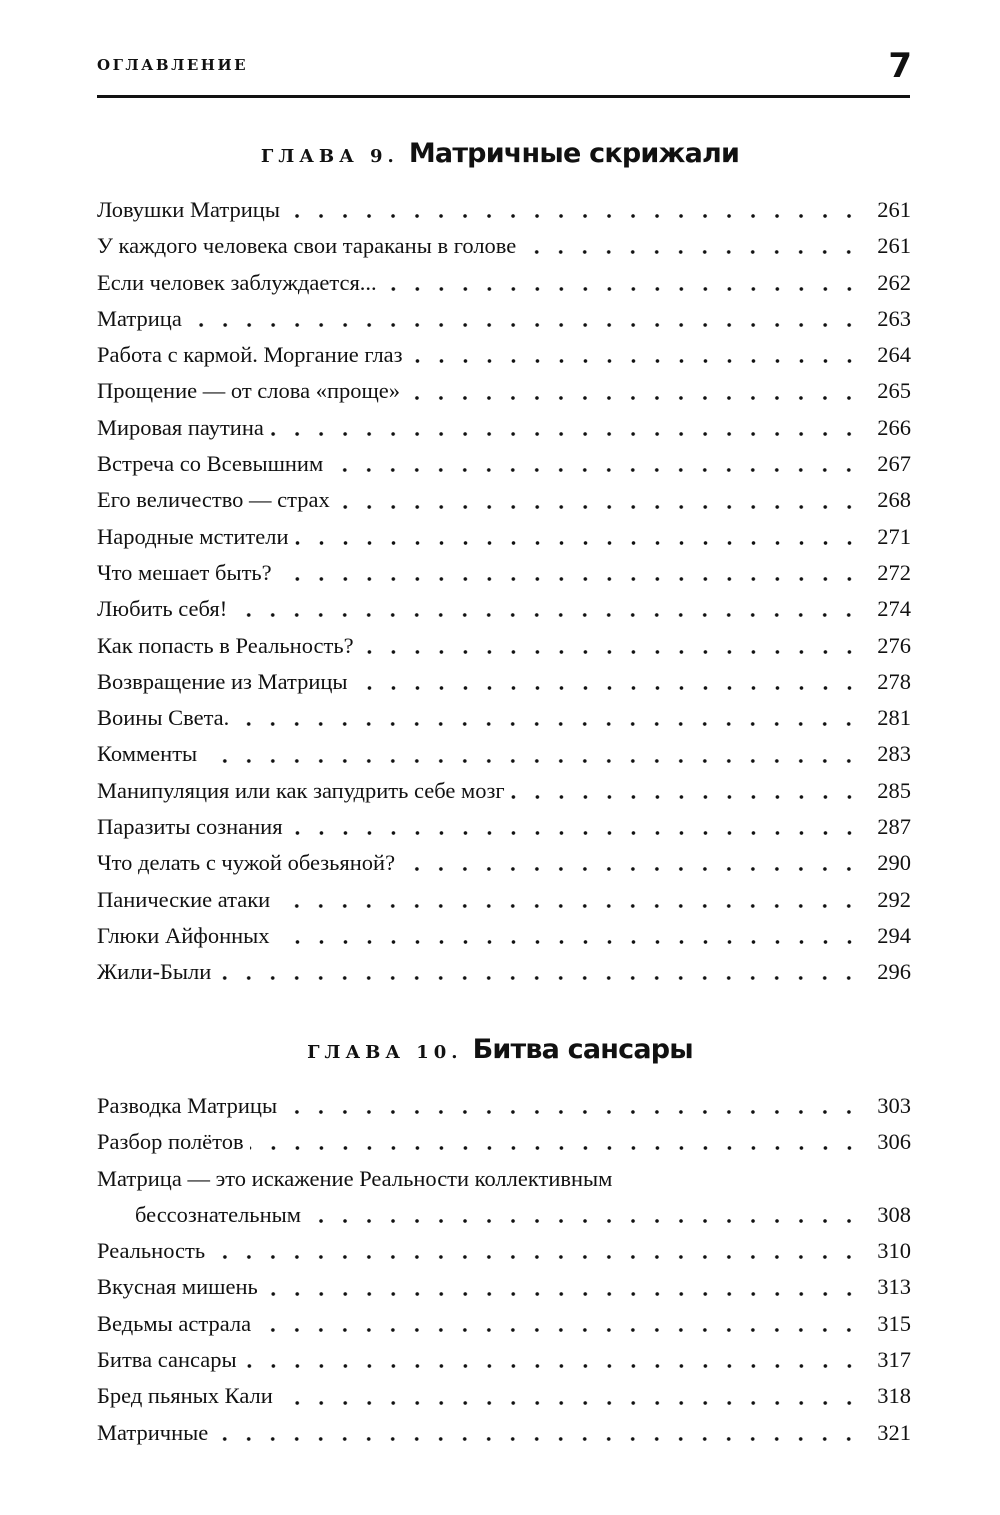 The width and height of the screenshot is (1000, 1515). I want to click on entry-title: Возвращение из Матрицы, so click(222, 681).